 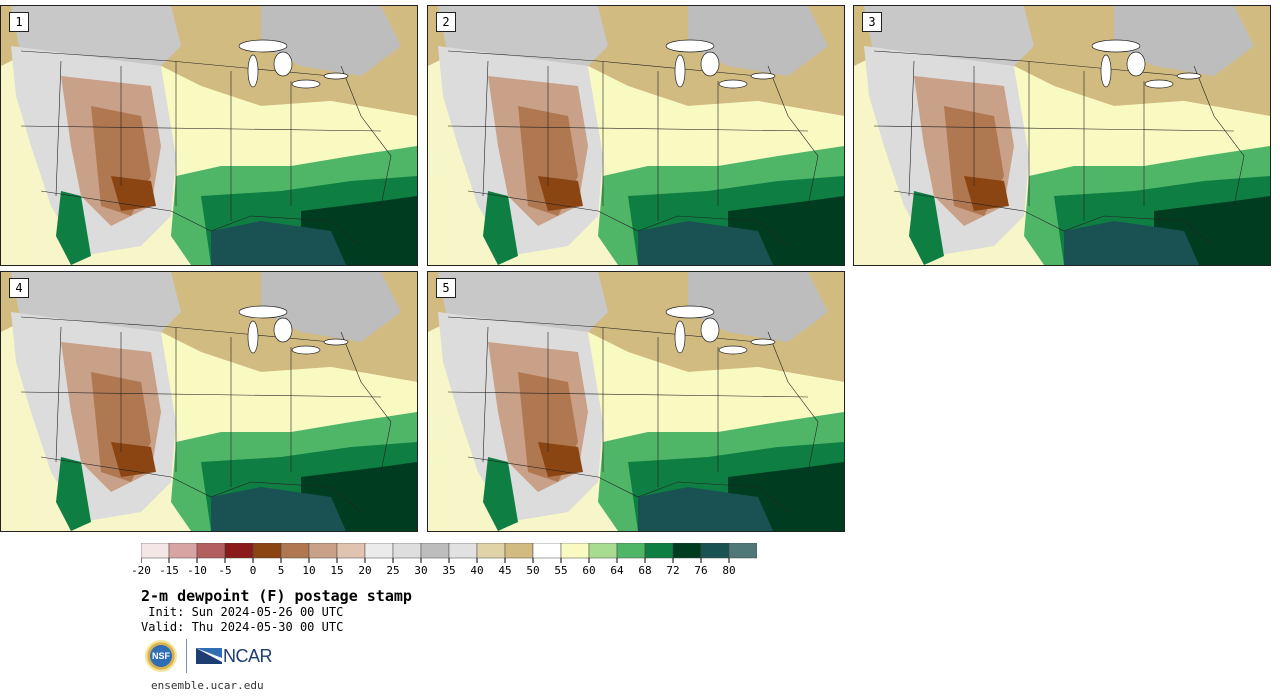 I want to click on map-panel-2: 2, so click(x=636, y=135).